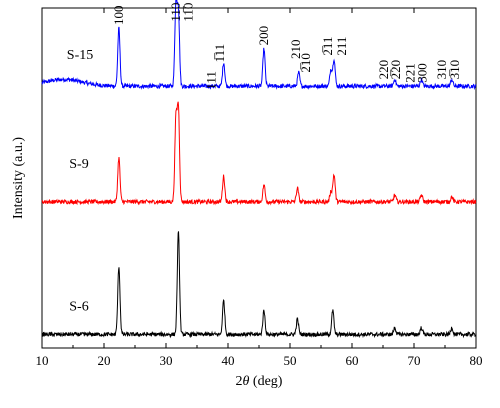 This screenshot has width=500, height=408. Describe the element at coordinates (395, 70) in the screenshot. I see `peak-label: 2̅20` at that location.